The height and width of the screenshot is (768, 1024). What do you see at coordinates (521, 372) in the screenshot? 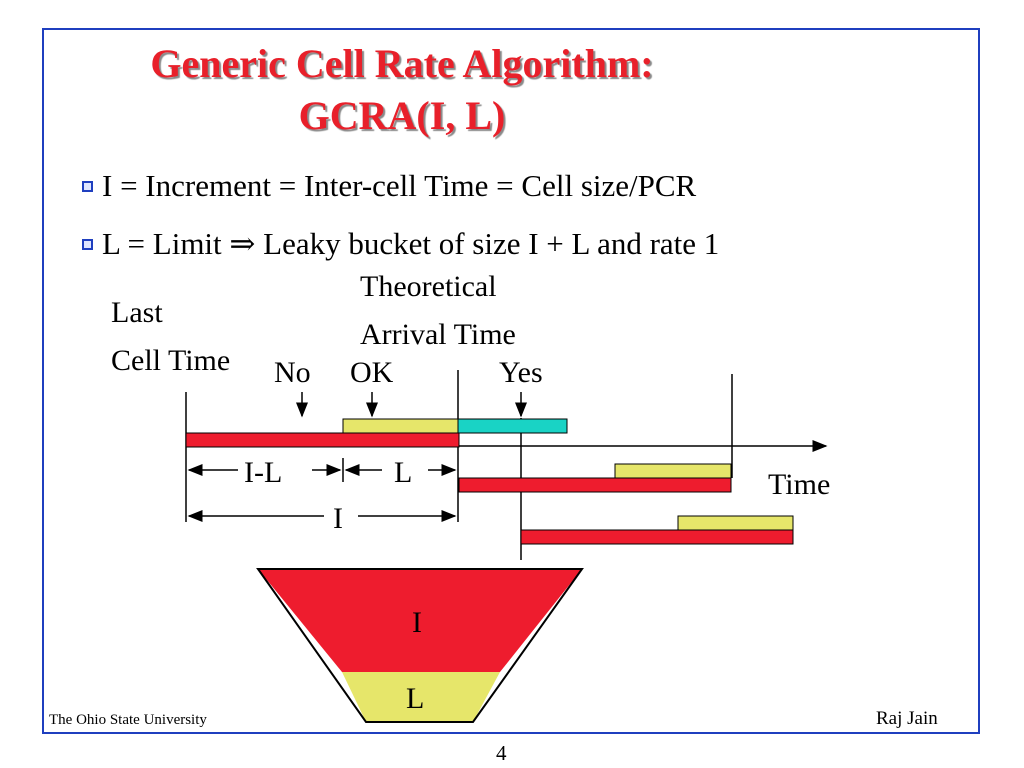
I see `marker-yes-label: Yes` at bounding box center [521, 372].